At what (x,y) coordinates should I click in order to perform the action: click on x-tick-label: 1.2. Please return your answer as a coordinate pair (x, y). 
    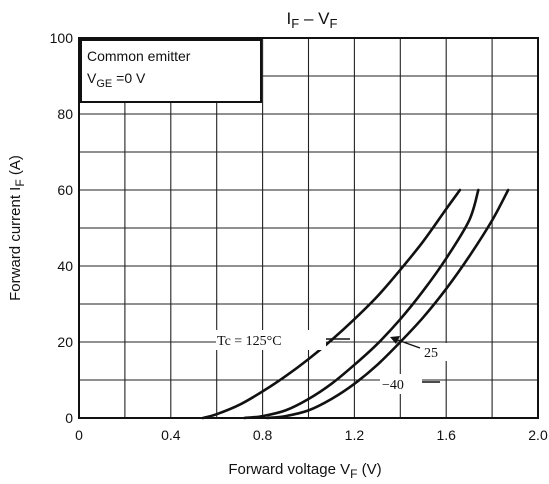
    Looking at the image, I should click on (355, 435).